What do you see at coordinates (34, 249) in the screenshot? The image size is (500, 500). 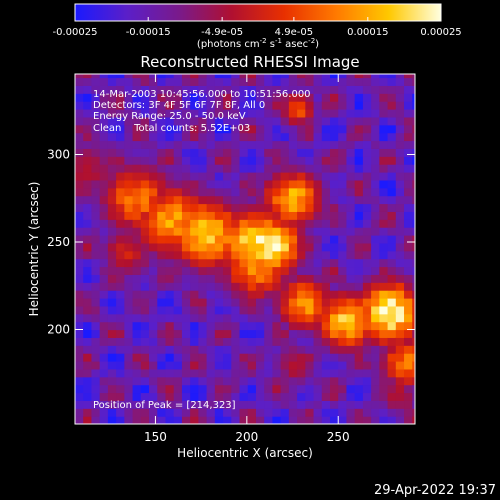 I see `y-axis-label: Heliocentric Y (arcsec)` at bounding box center [34, 249].